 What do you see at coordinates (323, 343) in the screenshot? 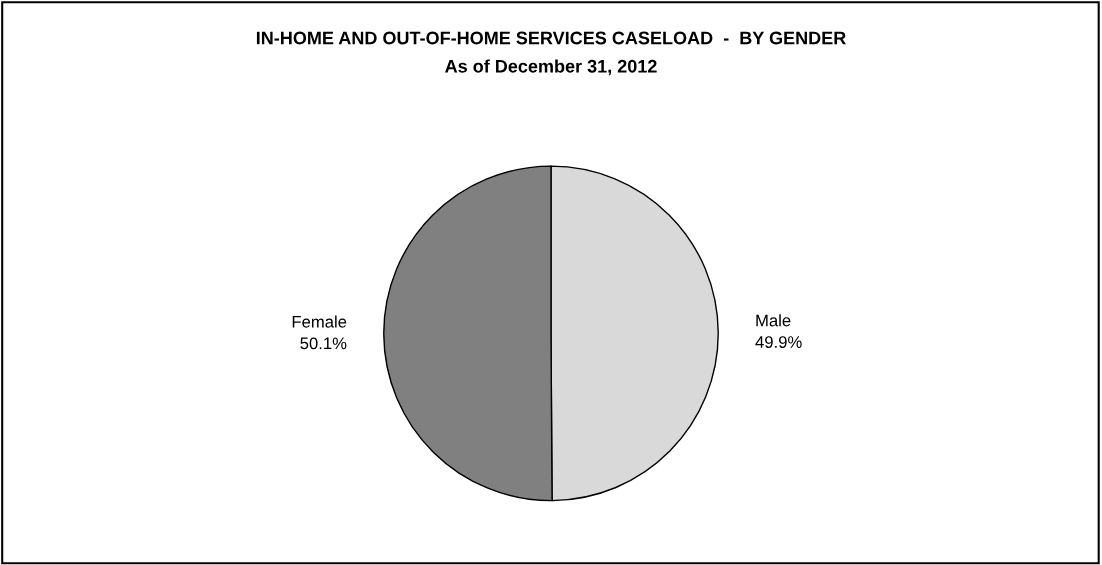
I see `data-label: 50.1%` at bounding box center [323, 343].